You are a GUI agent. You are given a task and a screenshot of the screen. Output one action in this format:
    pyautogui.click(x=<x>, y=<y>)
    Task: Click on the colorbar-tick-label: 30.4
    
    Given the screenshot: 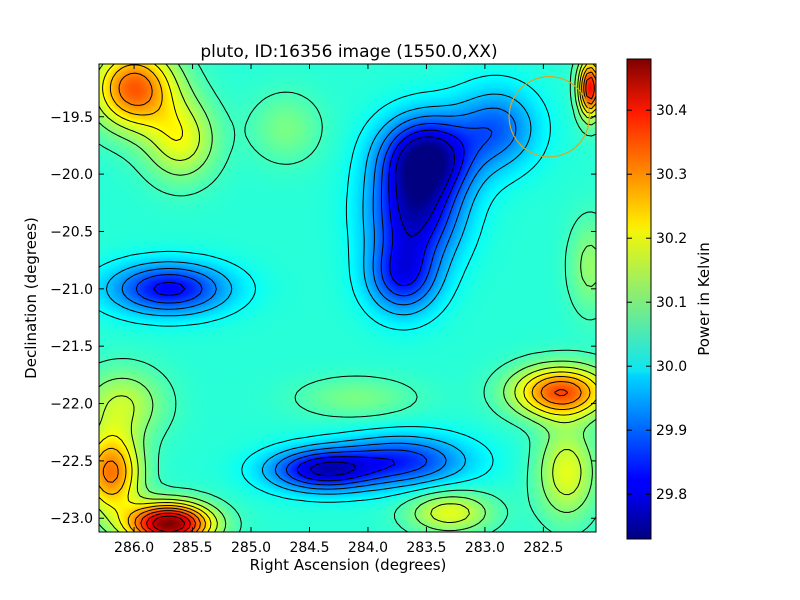 What is the action you would take?
    pyautogui.click(x=671, y=111)
    